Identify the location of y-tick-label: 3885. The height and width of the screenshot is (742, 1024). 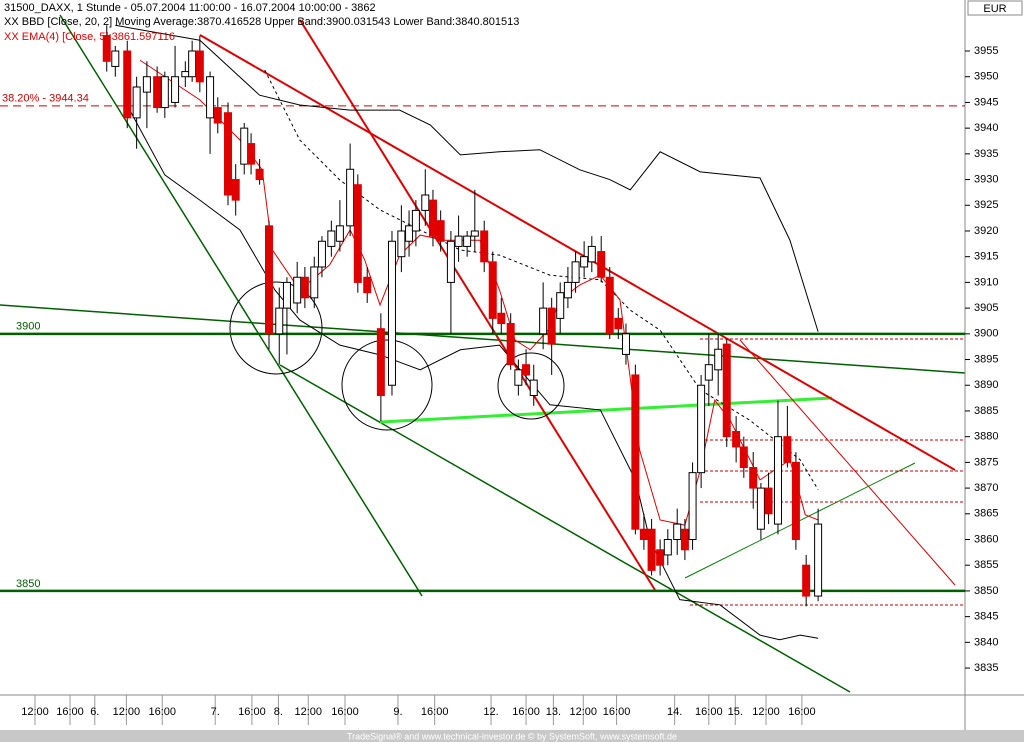
(986, 411).